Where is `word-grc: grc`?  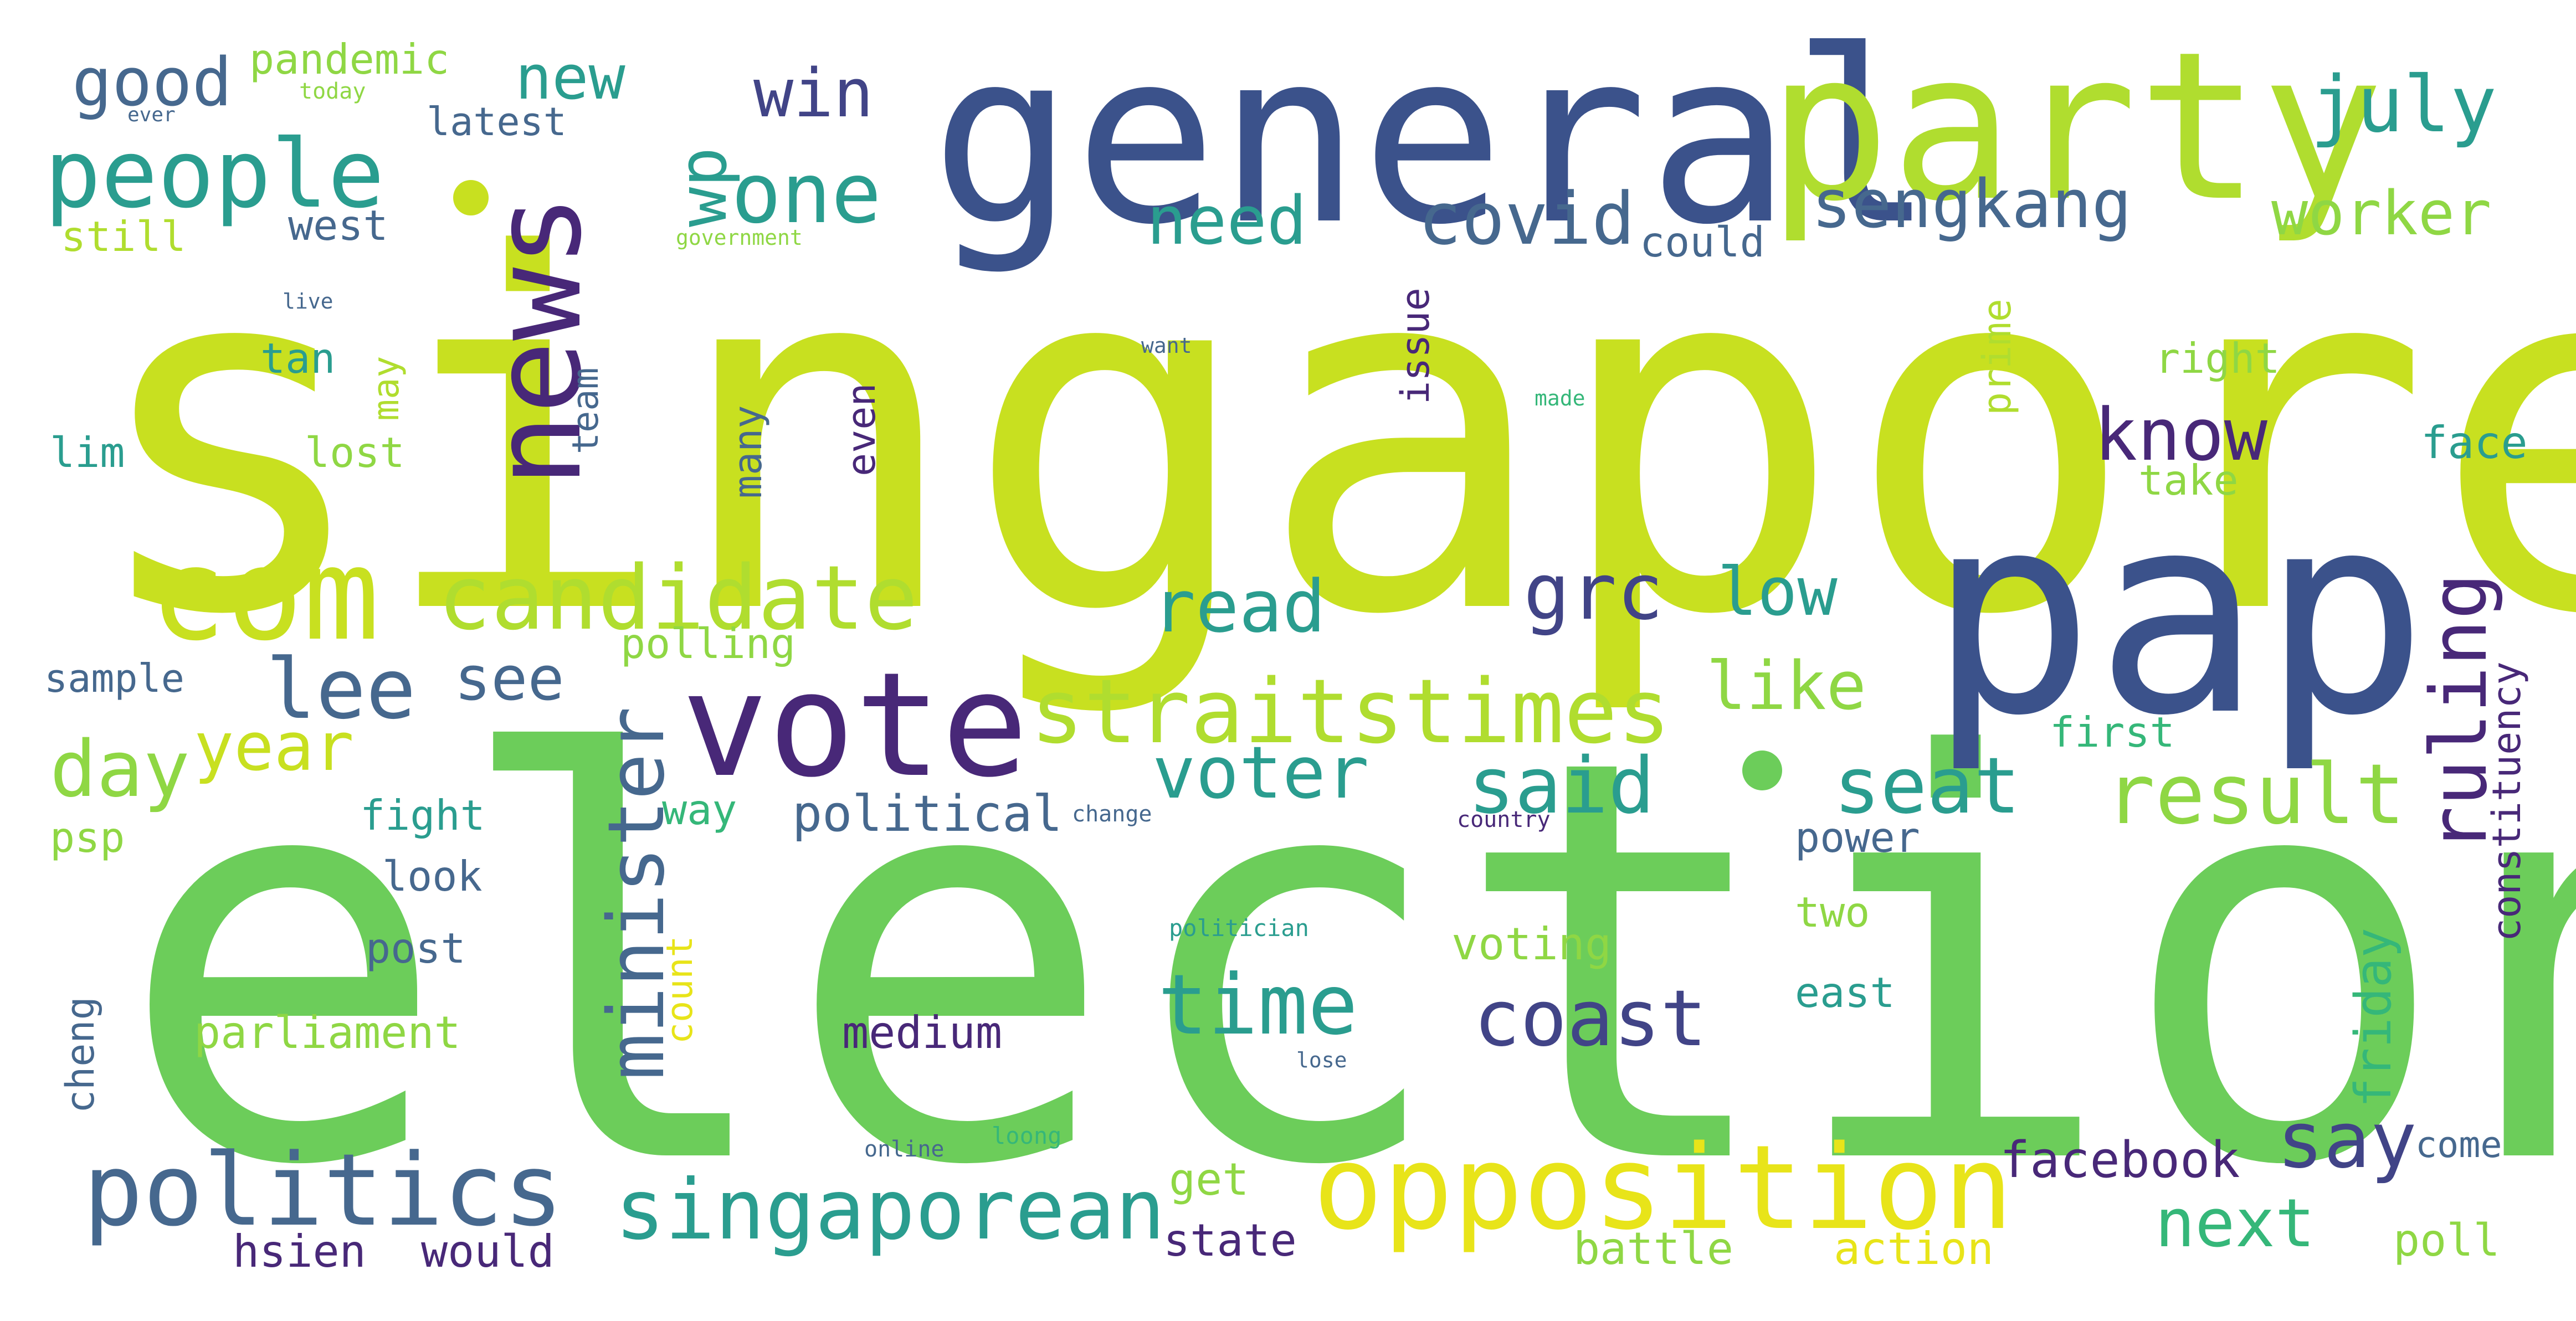 word-grc: grc is located at coordinates (1593, 592).